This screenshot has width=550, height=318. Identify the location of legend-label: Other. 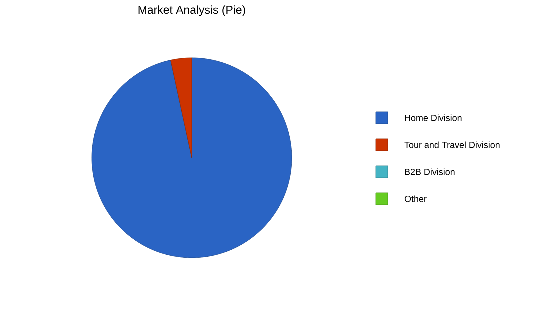
(415, 199).